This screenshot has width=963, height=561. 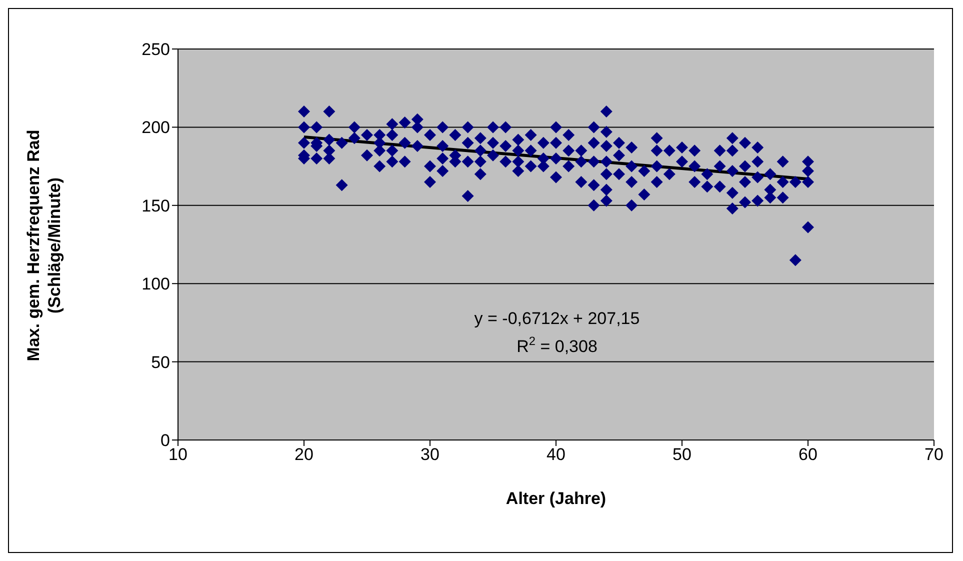 What do you see at coordinates (556, 498) in the screenshot?
I see `x-axis-title: Alter (Jahre)` at bounding box center [556, 498].